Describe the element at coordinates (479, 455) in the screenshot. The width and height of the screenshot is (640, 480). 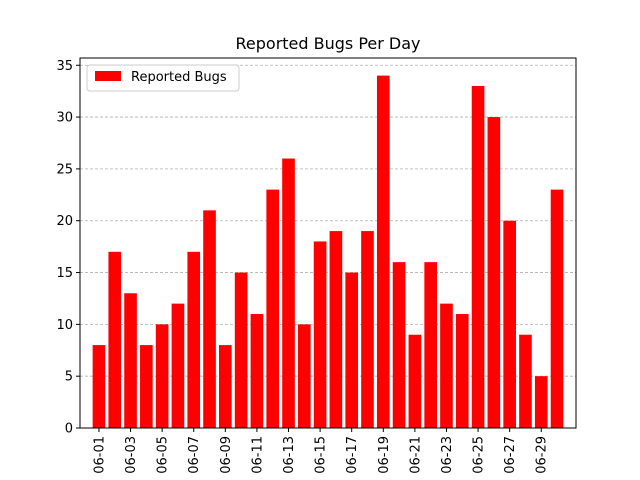
I see `x-tick-label: 06-25` at that location.